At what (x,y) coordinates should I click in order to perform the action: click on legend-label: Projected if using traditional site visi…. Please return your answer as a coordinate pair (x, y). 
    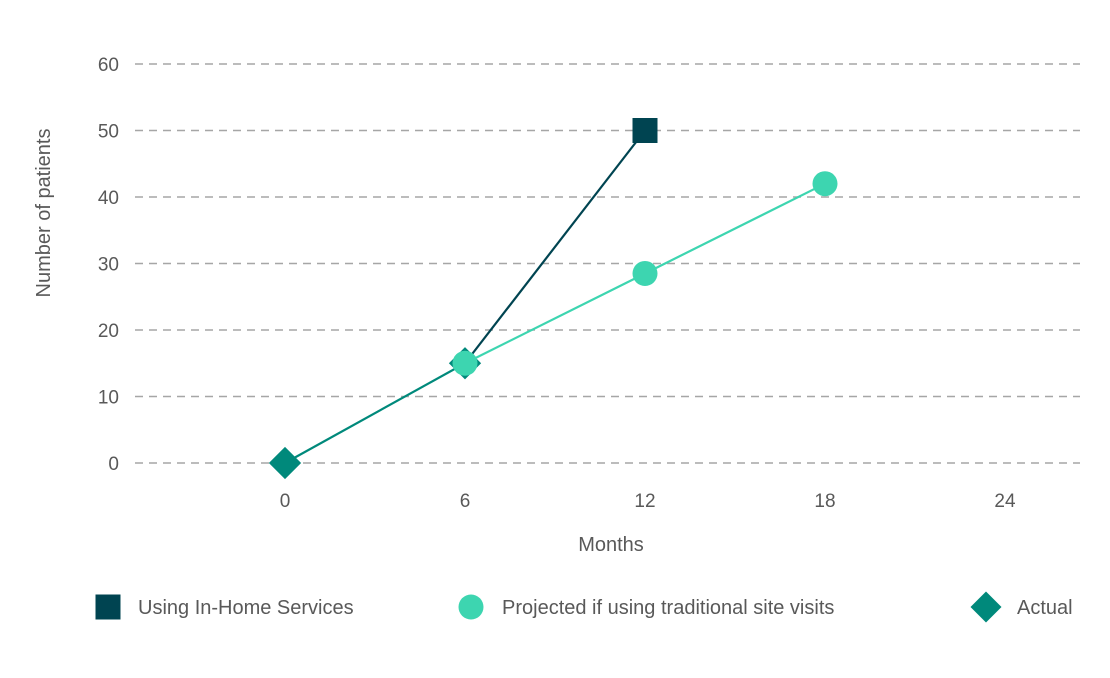
    Looking at the image, I should click on (668, 608).